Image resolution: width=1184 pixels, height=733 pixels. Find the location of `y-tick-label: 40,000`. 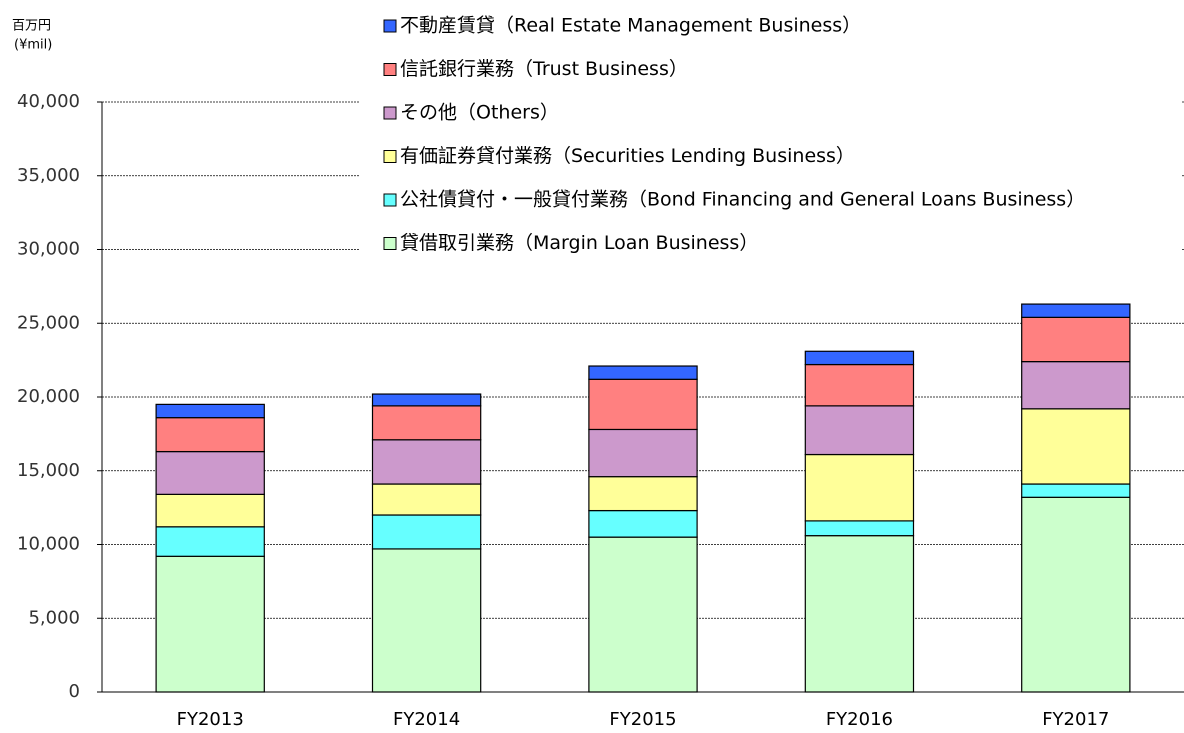

y-tick-label: 40,000 is located at coordinates (48, 101).